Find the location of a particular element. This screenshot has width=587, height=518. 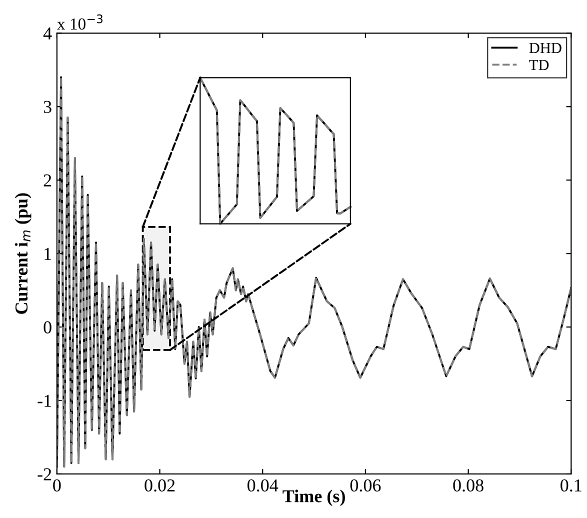

legend-label: DHD is located at coordinates (545, 48).